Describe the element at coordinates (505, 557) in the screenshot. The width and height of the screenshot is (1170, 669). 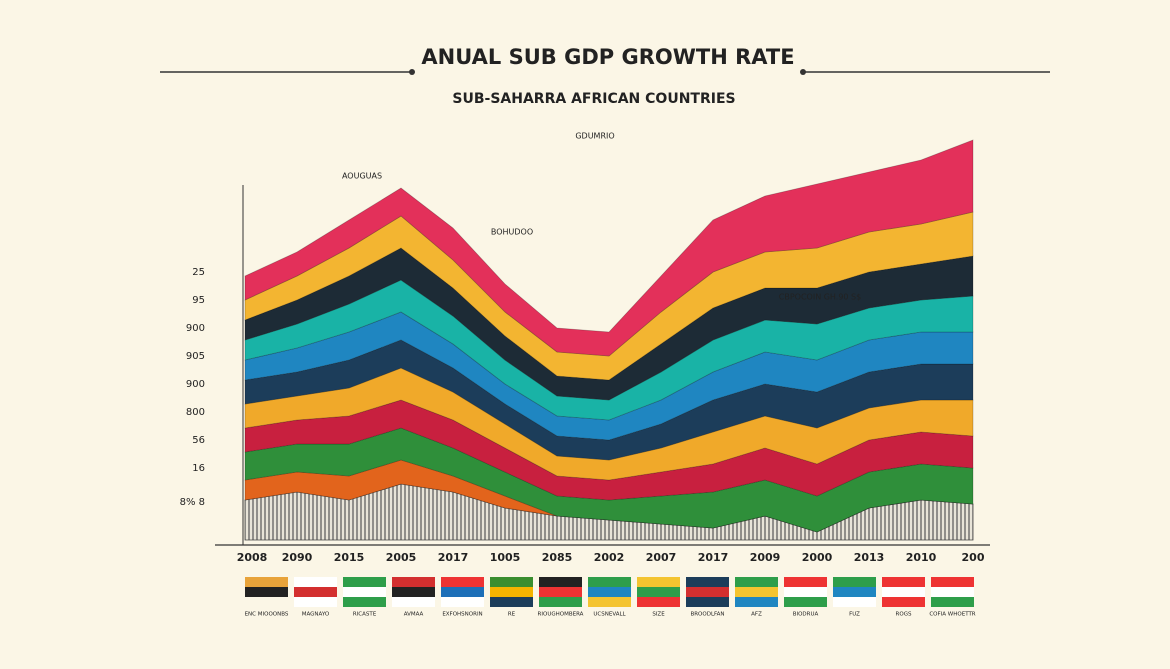
I see `x-tick-label: 1005` at that location.